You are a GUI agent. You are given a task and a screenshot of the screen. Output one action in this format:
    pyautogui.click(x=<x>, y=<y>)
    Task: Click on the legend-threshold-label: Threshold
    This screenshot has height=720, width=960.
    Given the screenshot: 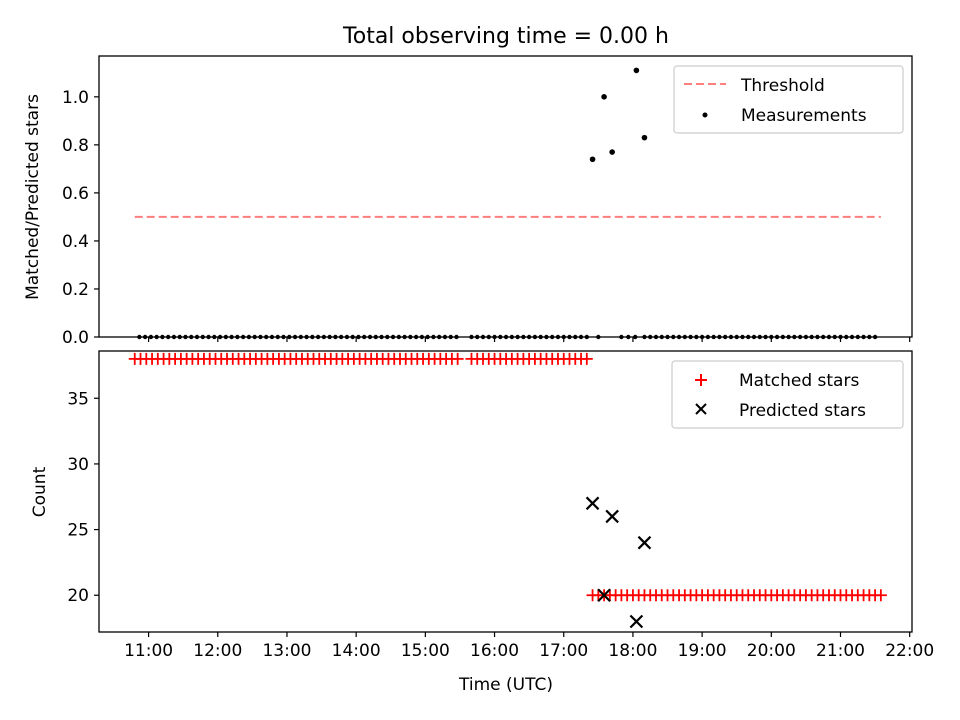 What is the action you would take?
    pyautogui.click(x=782, y=86)
    